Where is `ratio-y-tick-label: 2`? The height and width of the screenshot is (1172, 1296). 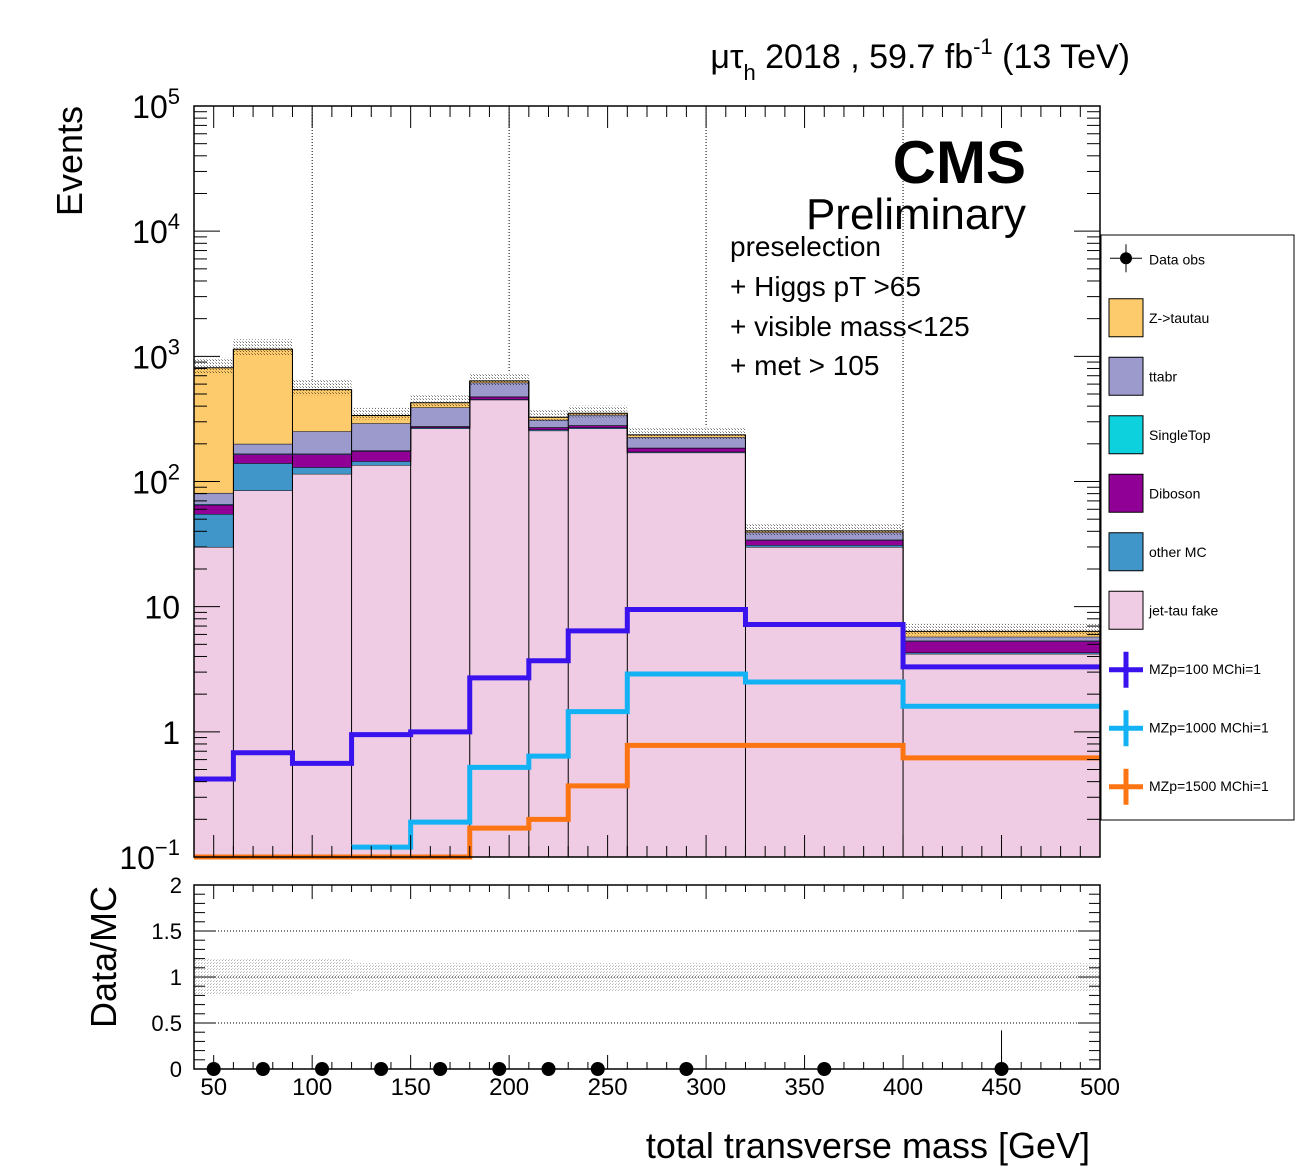 ratio-y-tick-label: 2 is located at coordinates (176, 885).